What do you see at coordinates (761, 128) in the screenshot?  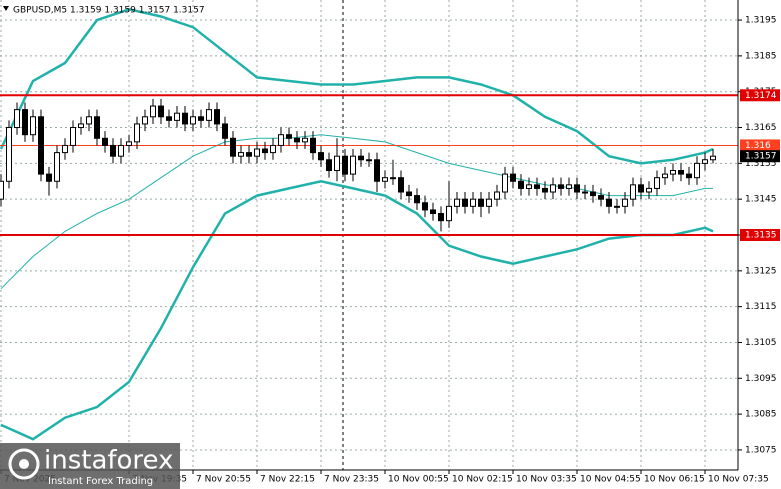 I see `y-tick-label: 1.3165` at bounding box center [761, 128].